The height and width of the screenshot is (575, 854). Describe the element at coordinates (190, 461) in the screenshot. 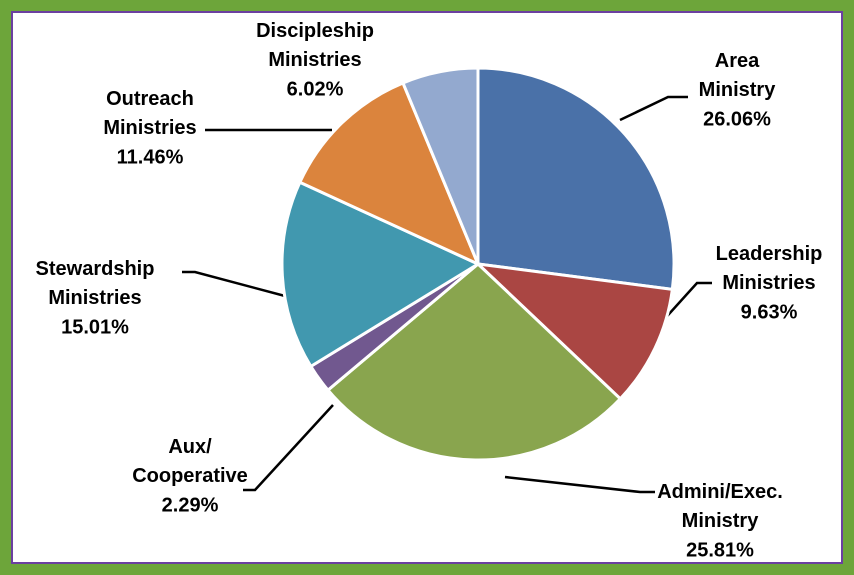

I see `slice-name: Aux/Cooperative` at that location.